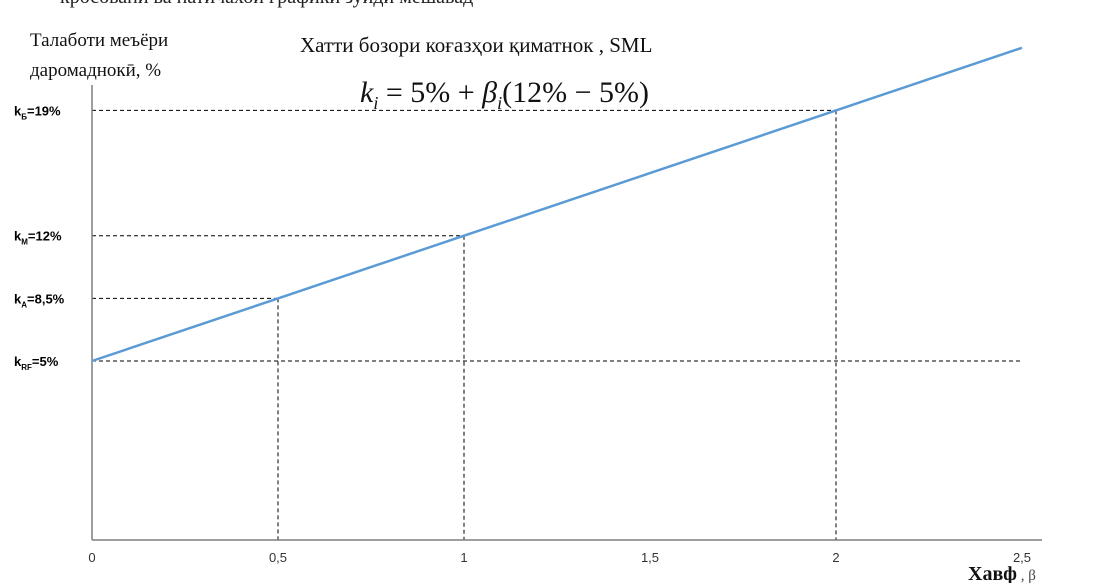 Image resolution: width=1096 pixels, height=583 pixels. What do you see at coordinates (992, 573) in the screenshot?
I see `x-axis-label-main: Хавф` at bounding box center [992, 573].